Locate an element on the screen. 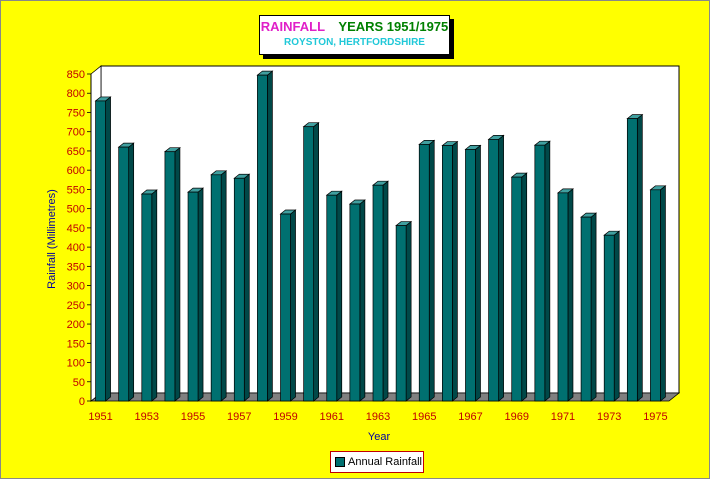 Image resolution: width=710 pixels, height=479 pixels. legend: Annual Rainfall is located at coordinates (377, 462).